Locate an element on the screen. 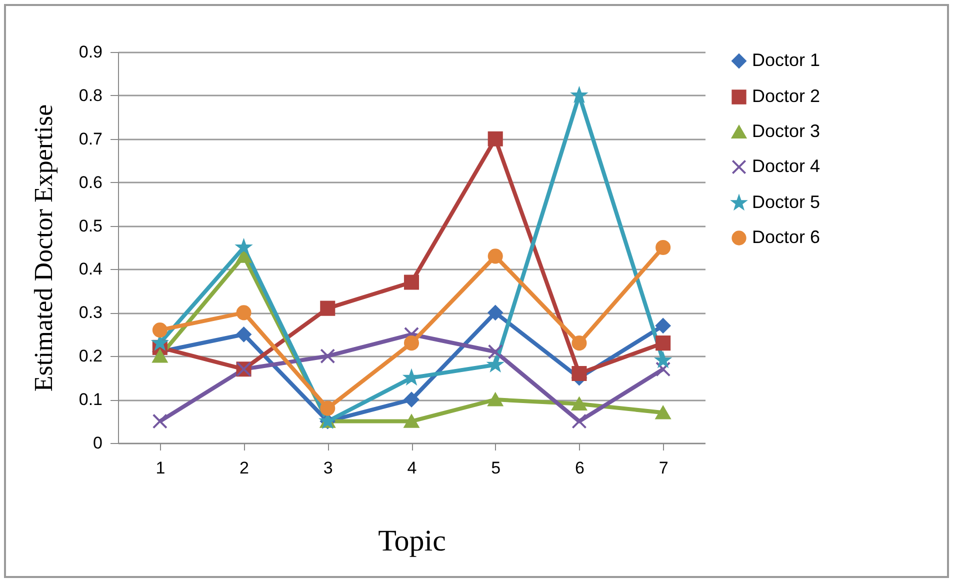  legend-label: Doctor 2 is located at coordinates (786, 96).